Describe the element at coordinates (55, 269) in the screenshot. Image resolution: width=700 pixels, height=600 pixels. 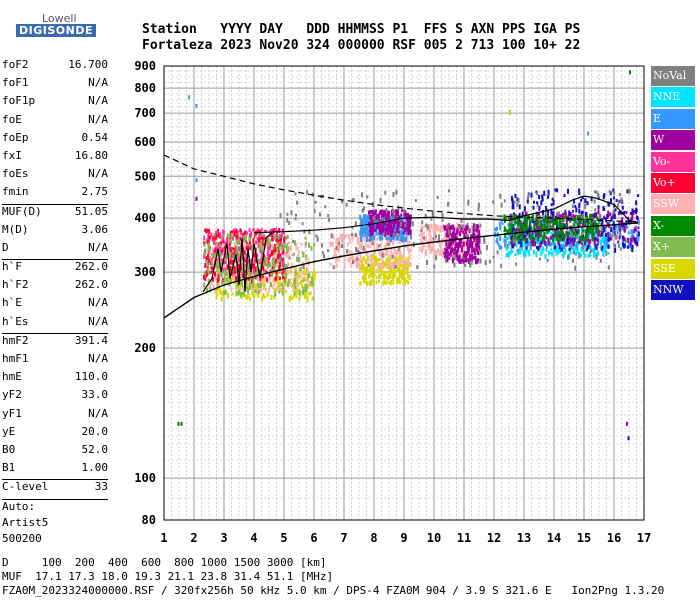
I see `param-row: h`F 262.0` at that location.